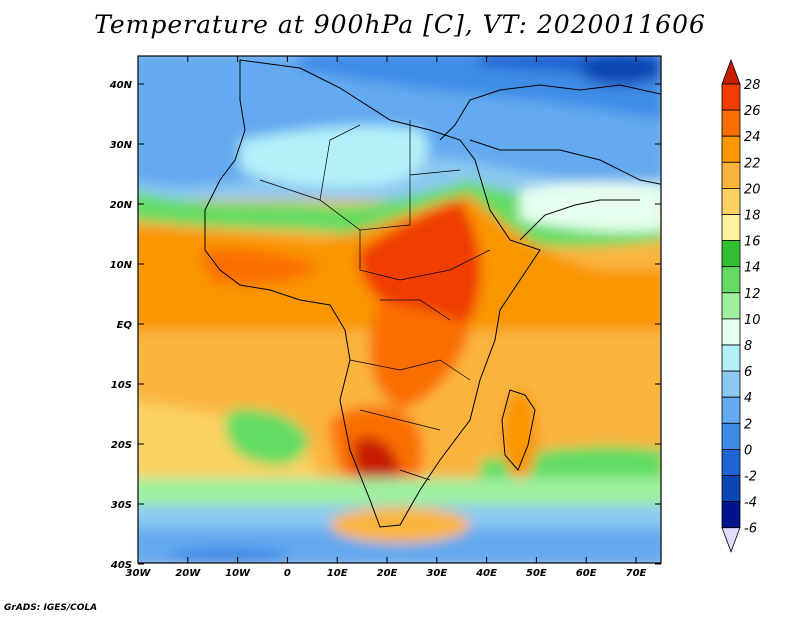  What do you see at coordinates (750, 529) in the screenshot?
I see `colorbar-label: -6` at bounding box center [750, 529].